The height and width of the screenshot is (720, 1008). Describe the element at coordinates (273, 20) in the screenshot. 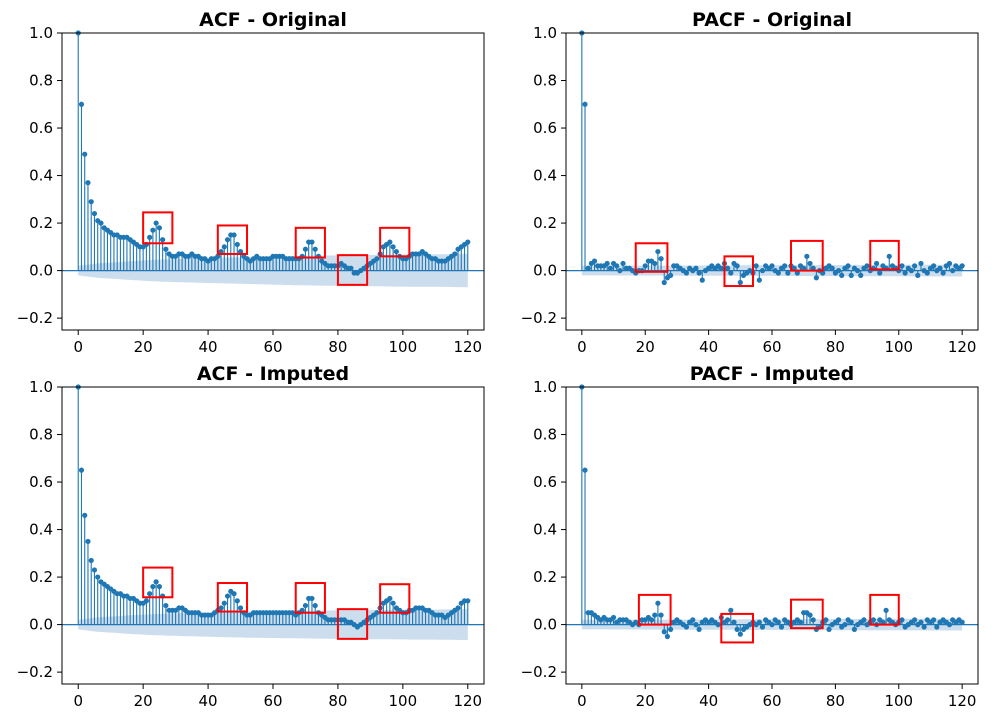

I see `panel-title: ACF - Original` at that location.